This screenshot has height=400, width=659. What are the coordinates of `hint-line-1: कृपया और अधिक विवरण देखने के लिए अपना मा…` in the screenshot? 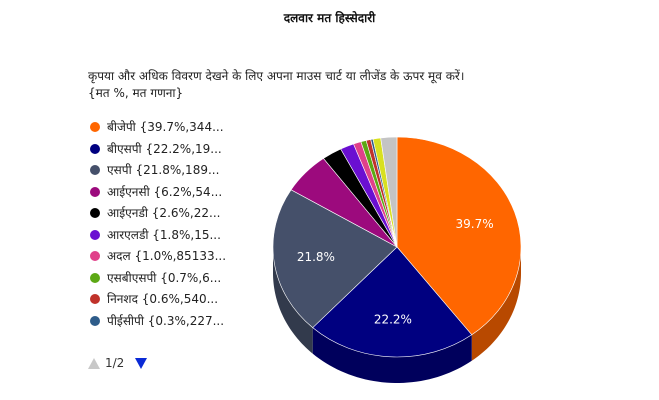 It's located at (276, 76).